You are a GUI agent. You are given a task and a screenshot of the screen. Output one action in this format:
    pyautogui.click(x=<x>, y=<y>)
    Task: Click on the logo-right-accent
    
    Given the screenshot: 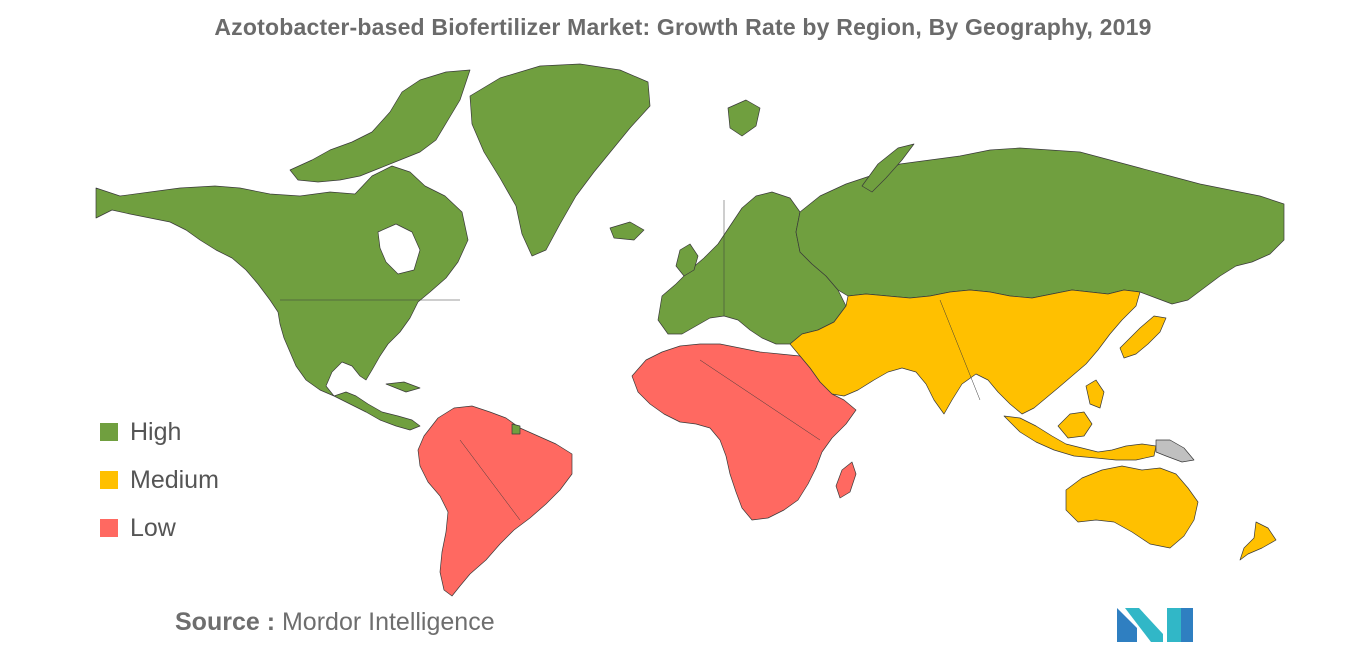 What is the action you would take?
    pyautogui.click(x=1187, y=625)
    